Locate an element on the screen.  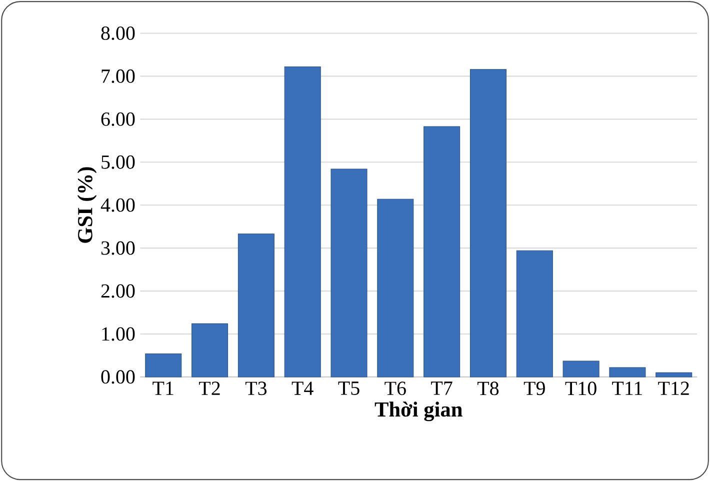
x-axis-title: Thời gian is located at coordinates (418, 412).